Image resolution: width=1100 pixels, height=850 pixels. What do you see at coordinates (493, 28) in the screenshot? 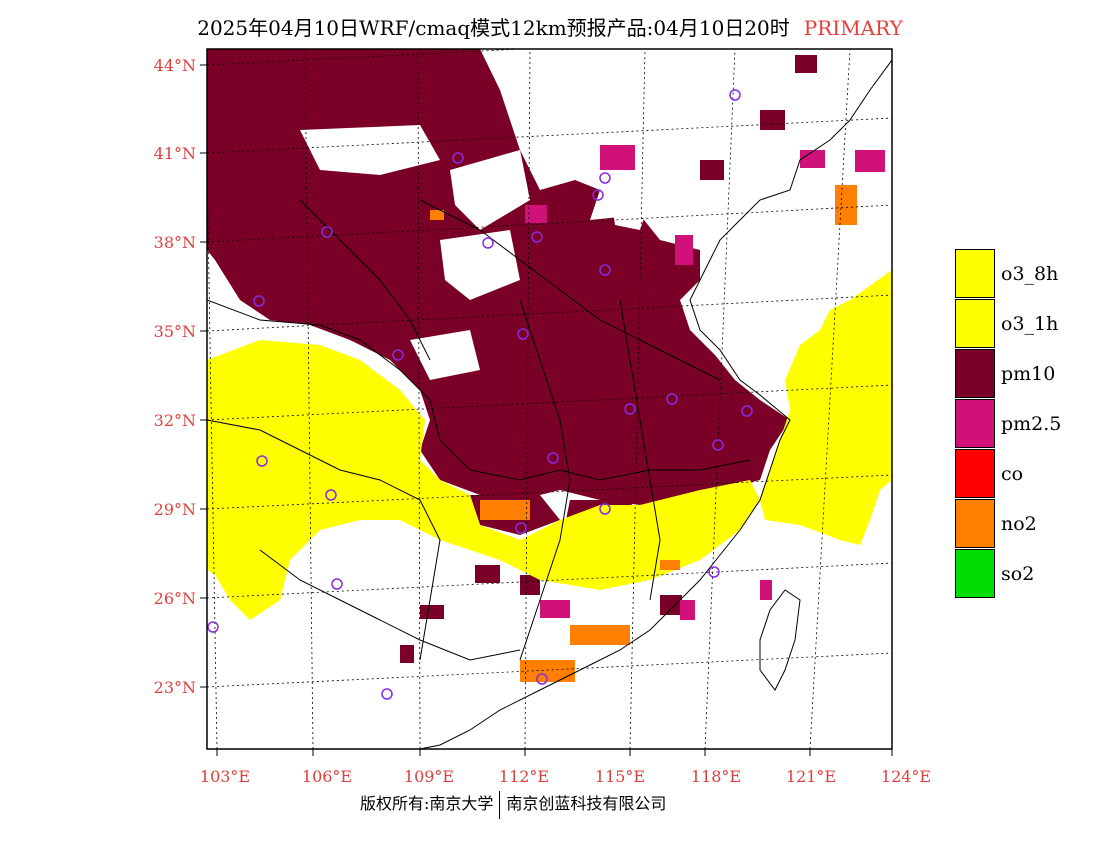
I see `title-text: 2025年04月10日WRF/cmaq模式12km预报产品:04月10日20时` at bounding box center [493, 28].